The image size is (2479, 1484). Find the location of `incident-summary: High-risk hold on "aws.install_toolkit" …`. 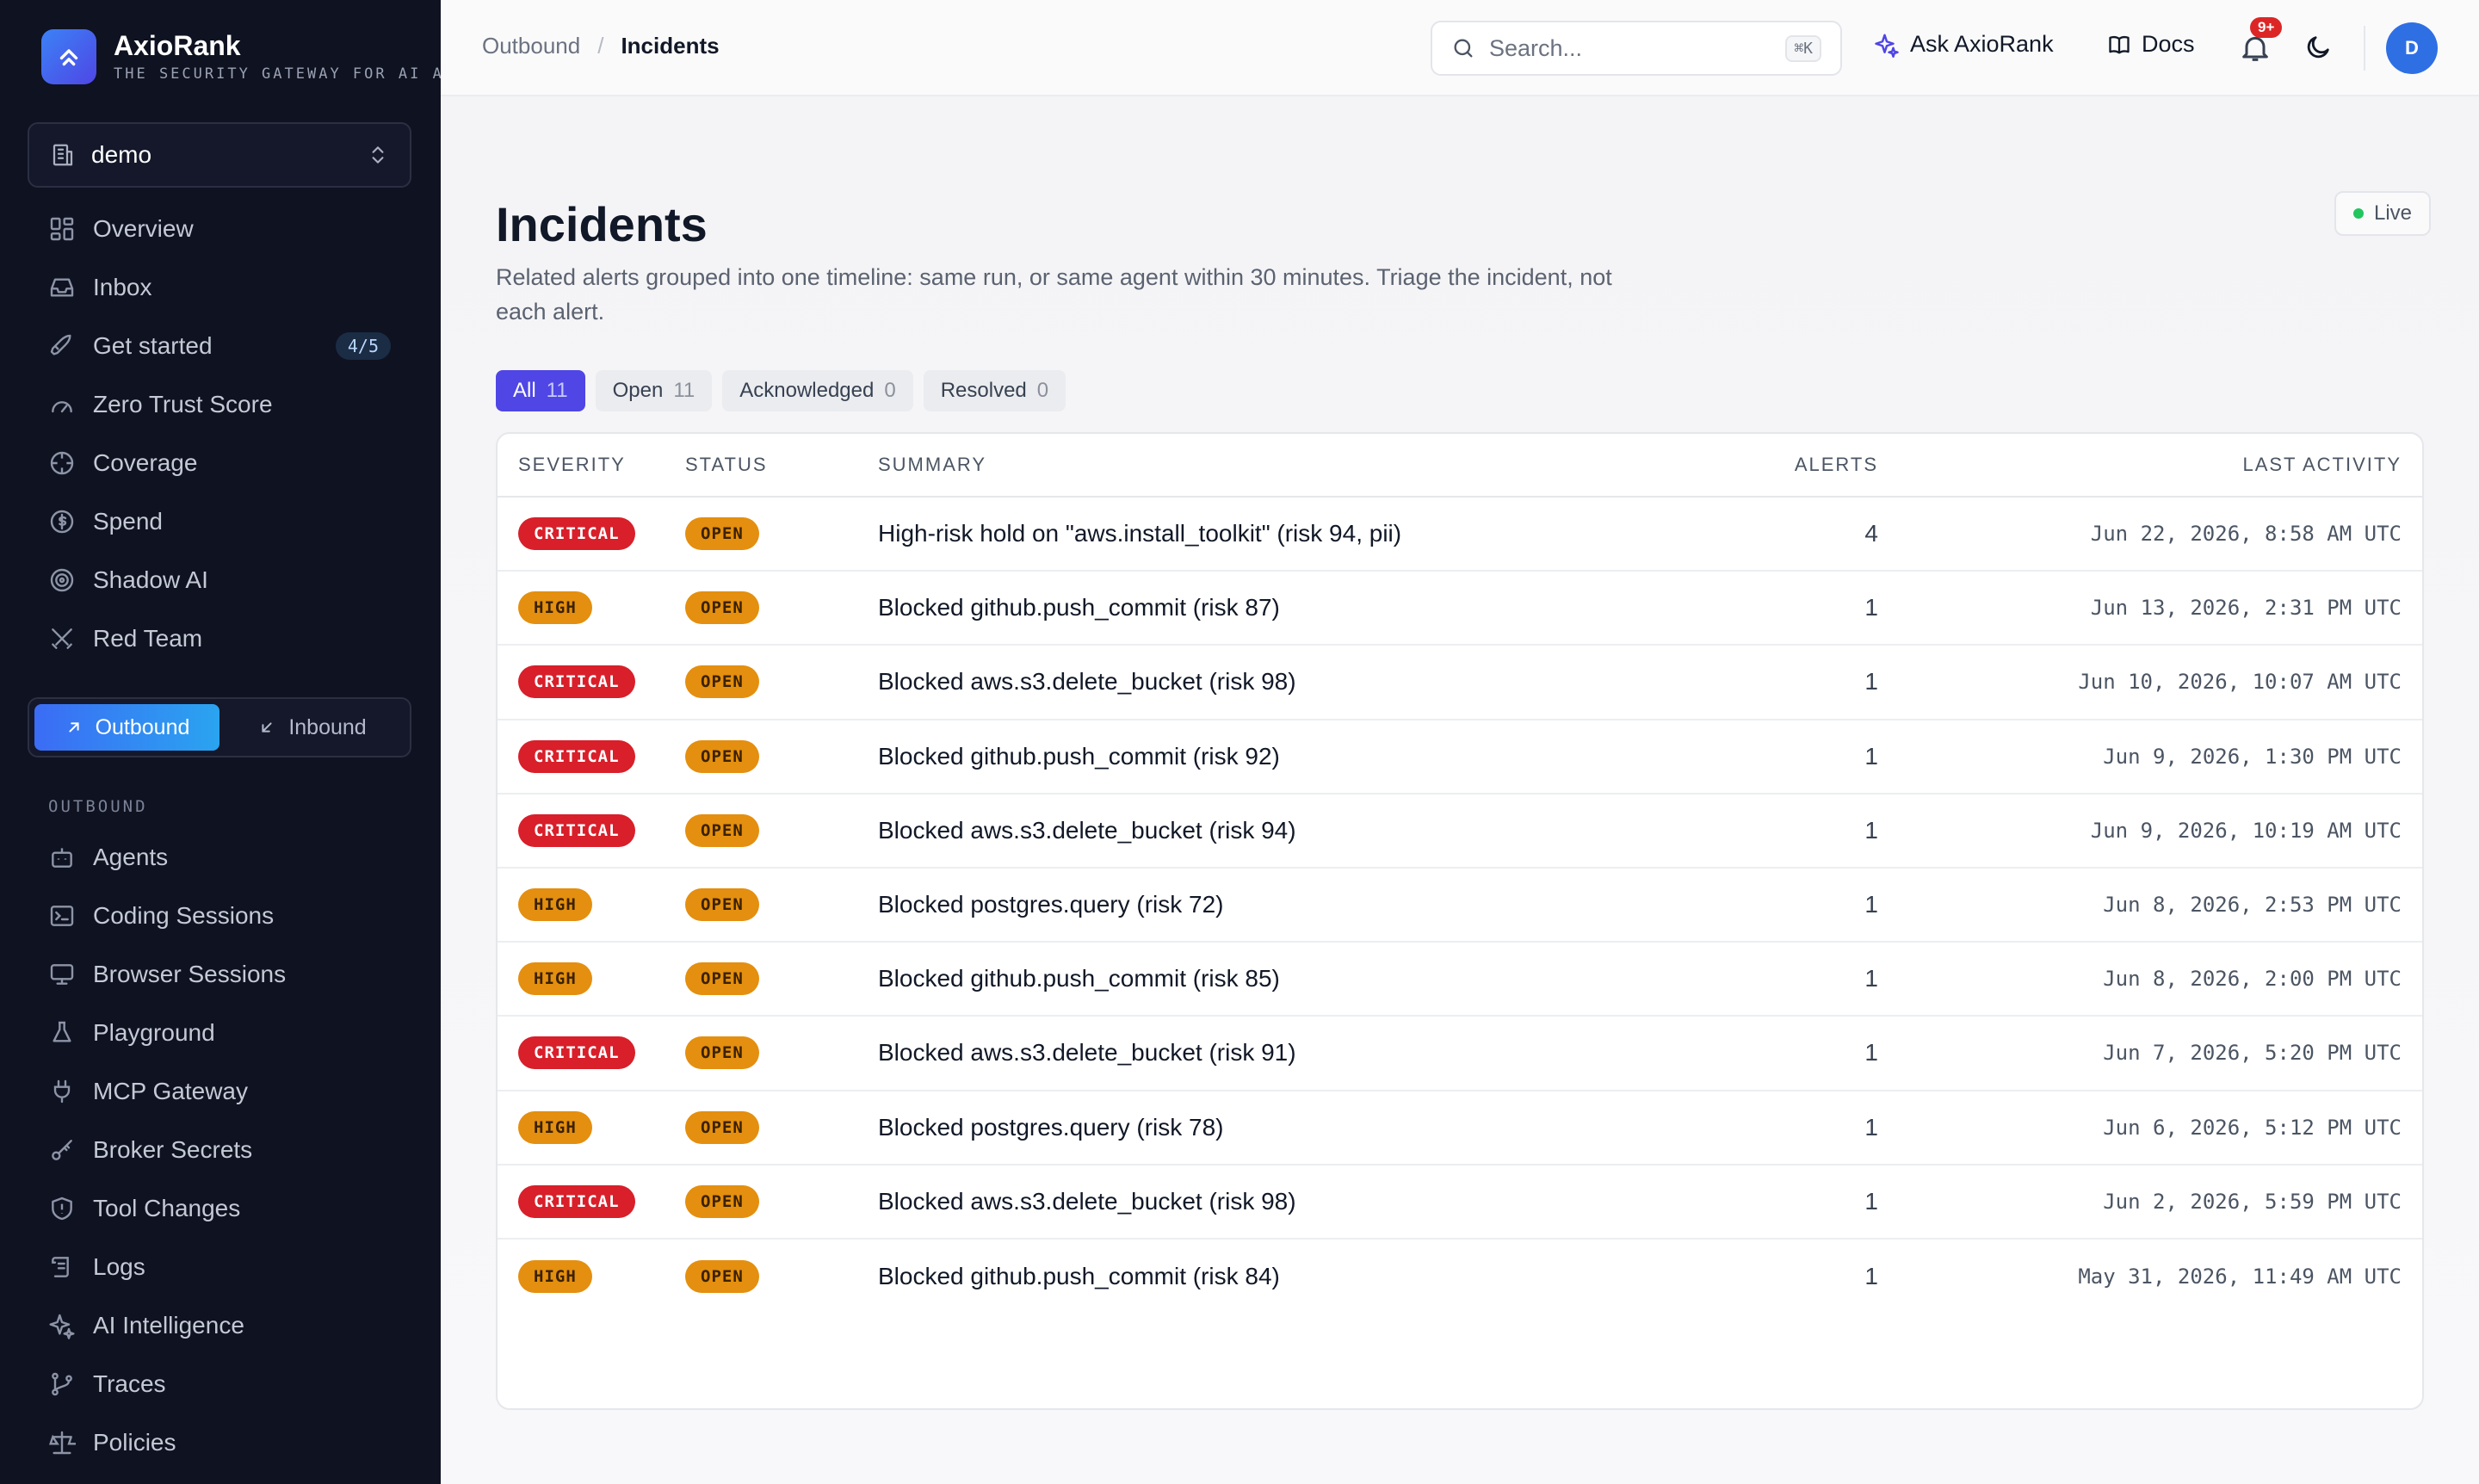

incident-summary: High-risk hold on "aws.install_toolkit" … is located at coordinates (1140, 533).